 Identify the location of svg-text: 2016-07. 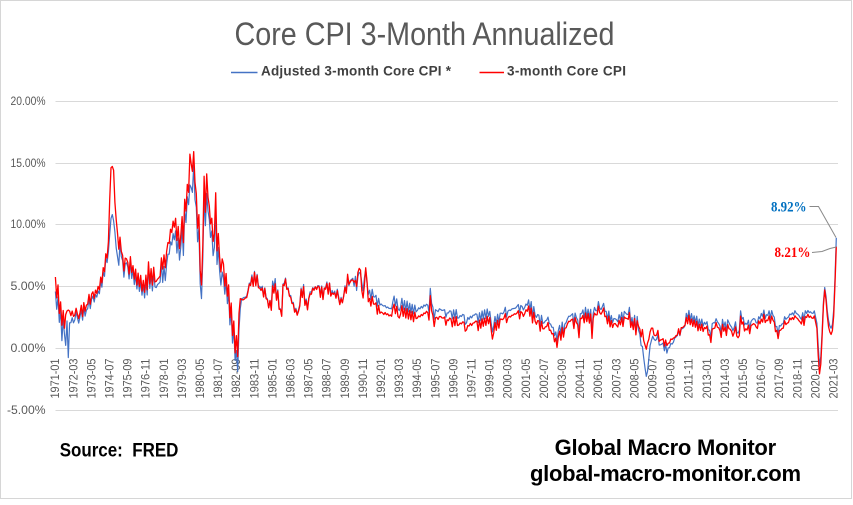
(762, 379).